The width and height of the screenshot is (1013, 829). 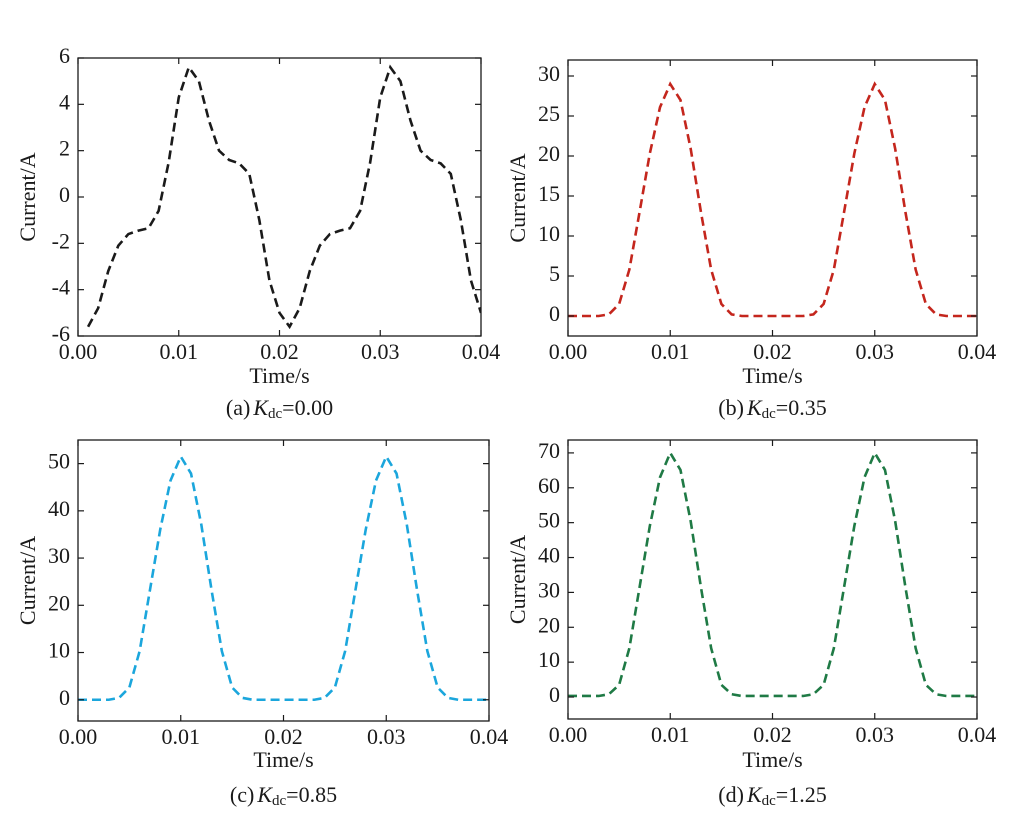 What do you see at coordinates (731, 794) in the screenshot?
I see `caption-prefix: (d)` at bounding box center [731, 794].